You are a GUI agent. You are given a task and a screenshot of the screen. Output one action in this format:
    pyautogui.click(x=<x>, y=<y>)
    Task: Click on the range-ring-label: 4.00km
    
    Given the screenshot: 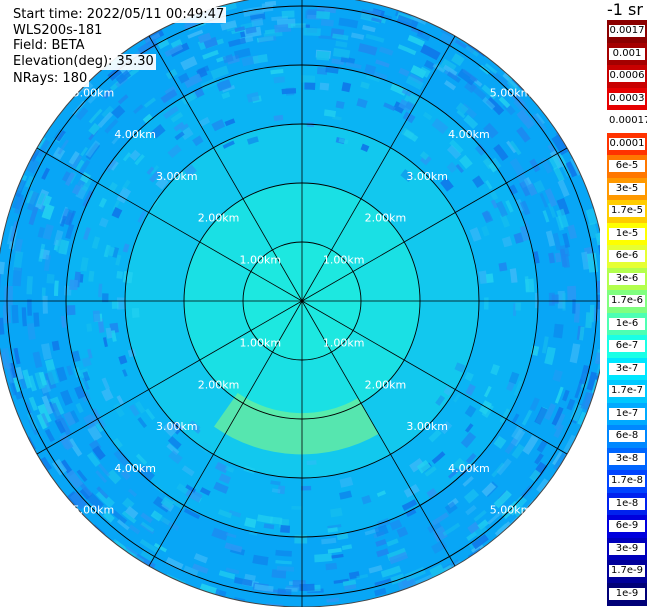 What is the action you would take?
    pyautogui.click(x=469, y=468)
    